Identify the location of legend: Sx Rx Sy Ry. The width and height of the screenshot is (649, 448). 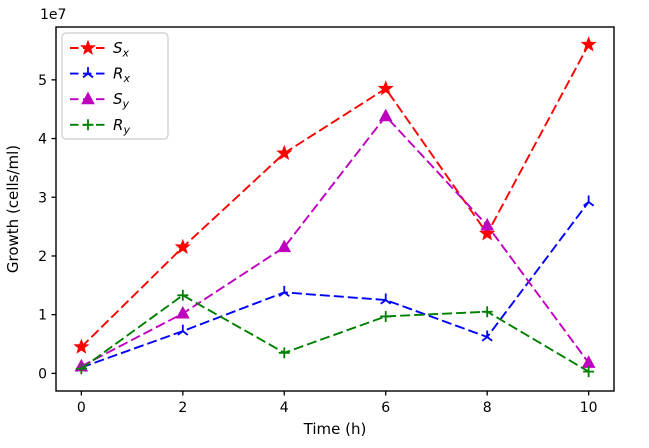
(115, 86).